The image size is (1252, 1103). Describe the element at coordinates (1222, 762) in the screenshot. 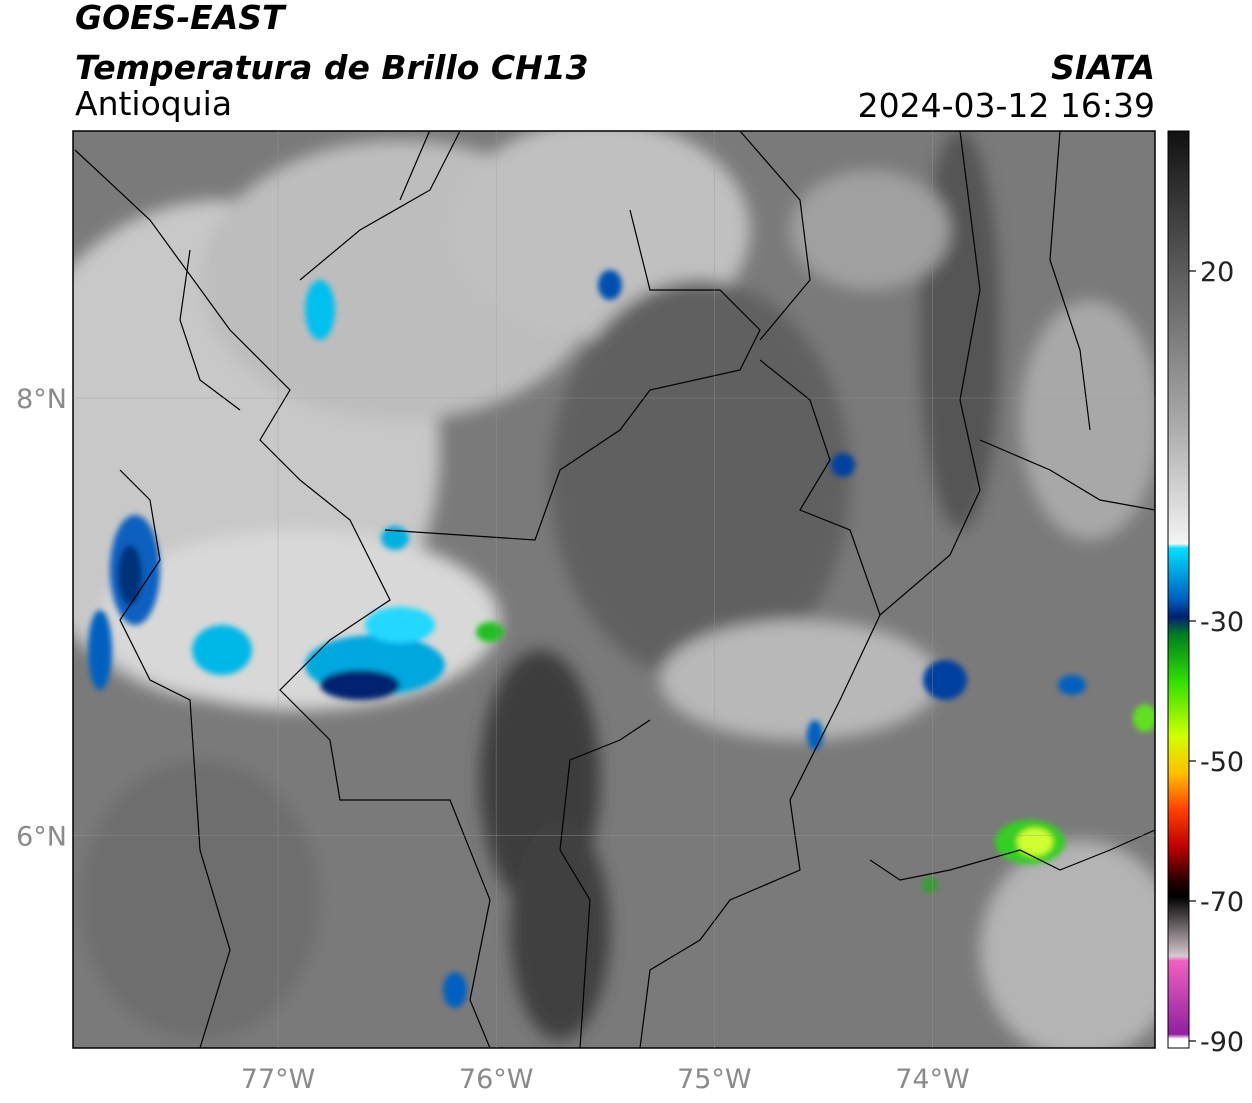

I see `colorbar-tick-label: -50` at that location.